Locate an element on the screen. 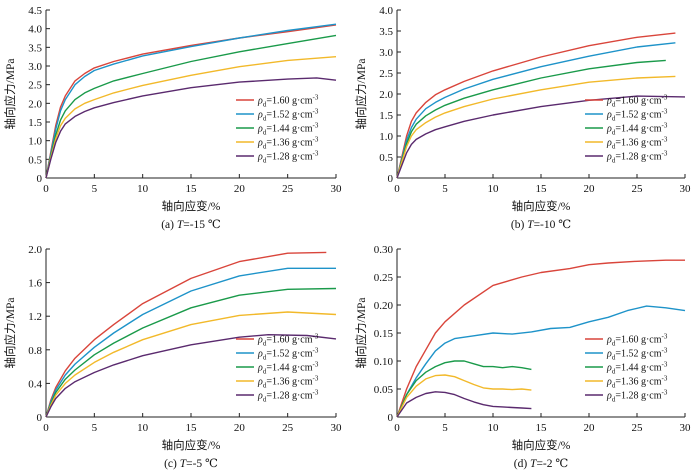 The image size is (700, 474). y-tick-label: 3.5 is located at coordinates (35, 48).